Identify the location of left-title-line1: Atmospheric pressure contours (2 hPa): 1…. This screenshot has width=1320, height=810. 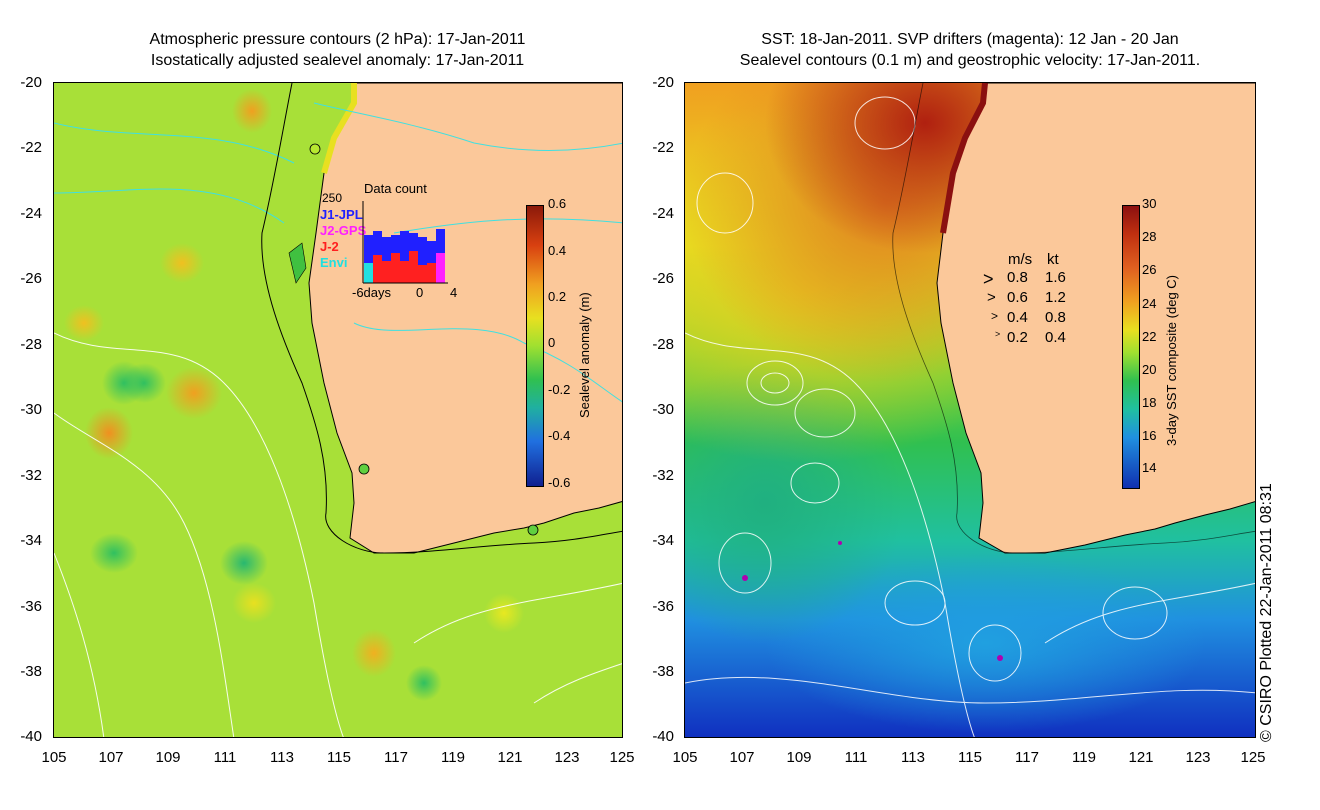
(337, 39).